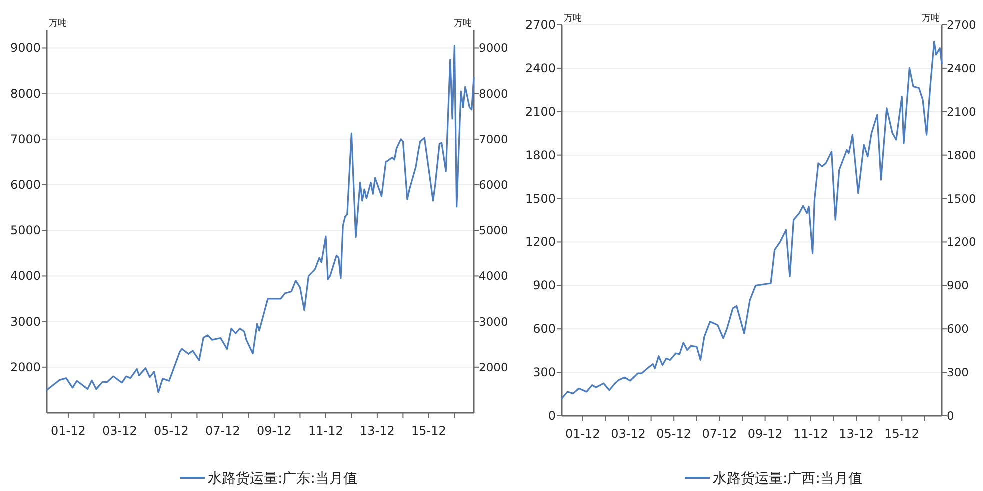 The width and height of the screenshot is (983, 491). I want to click on y2-tick-label: 4000, so click(493, 276).